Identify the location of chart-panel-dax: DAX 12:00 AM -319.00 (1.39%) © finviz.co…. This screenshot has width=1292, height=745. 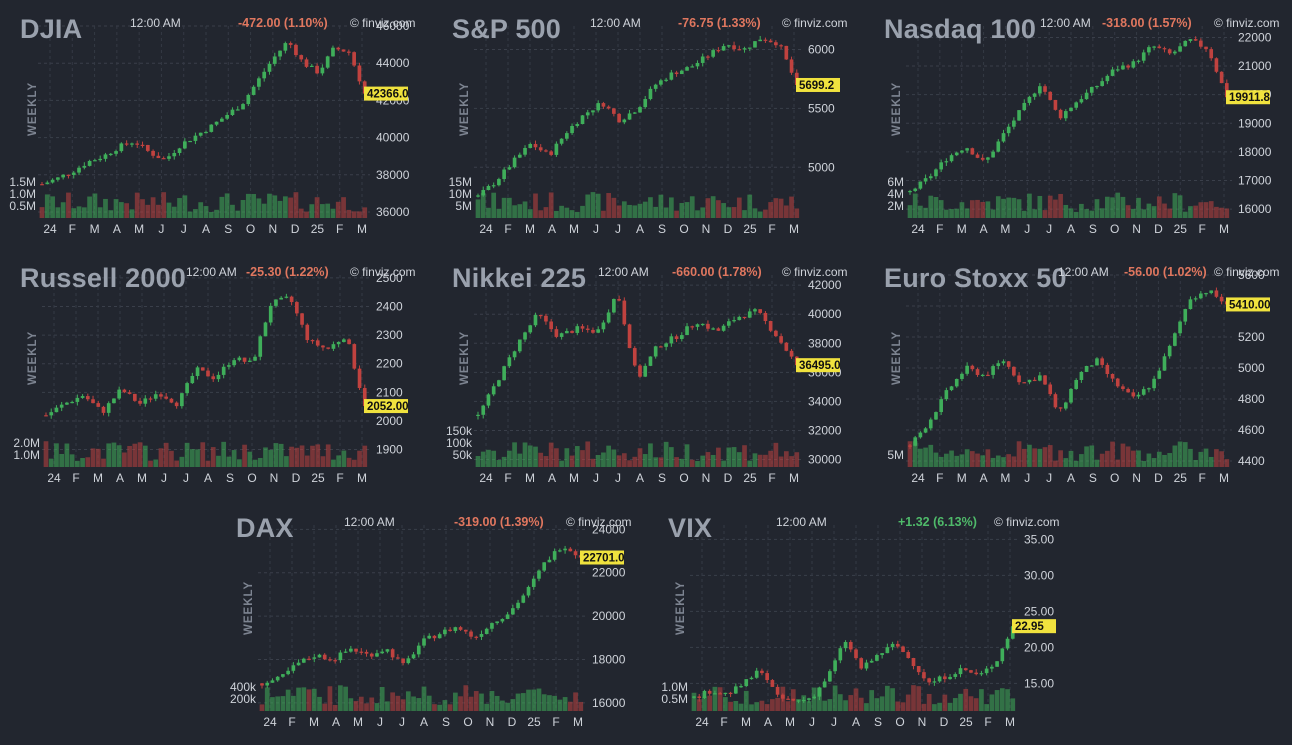
(436, 625).